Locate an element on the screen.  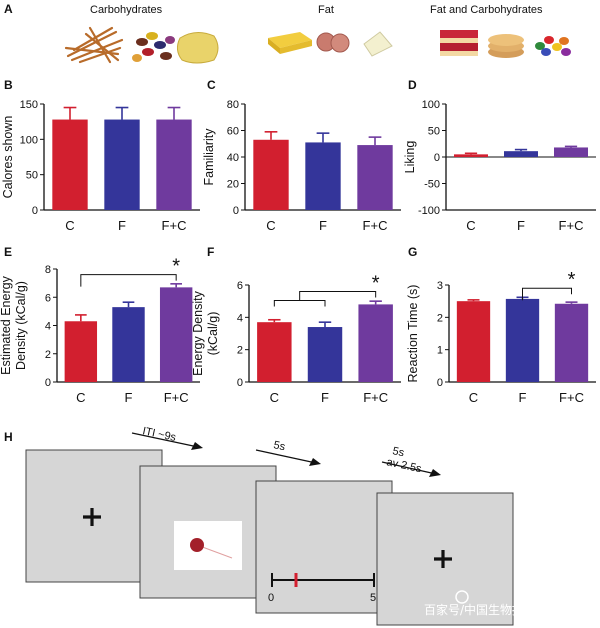
panel-label-h: H is located at coordinates (8, 437).